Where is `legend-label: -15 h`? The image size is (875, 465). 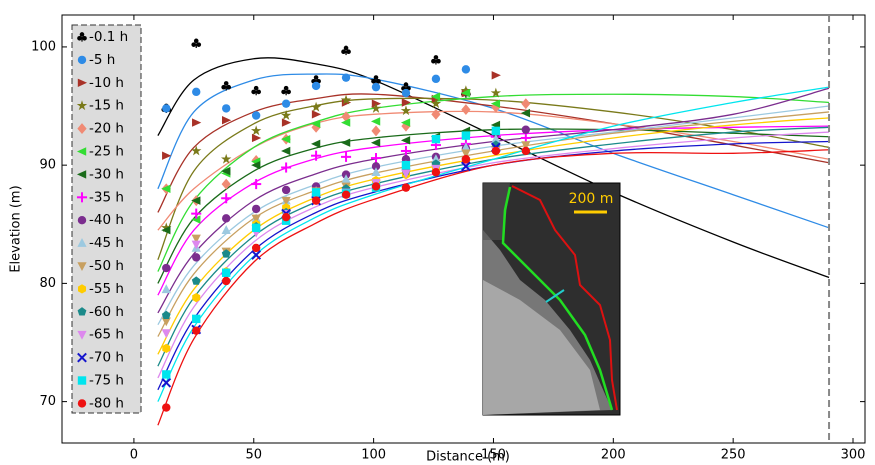
legend-label: -15 h is located at coordinates (106, 106).